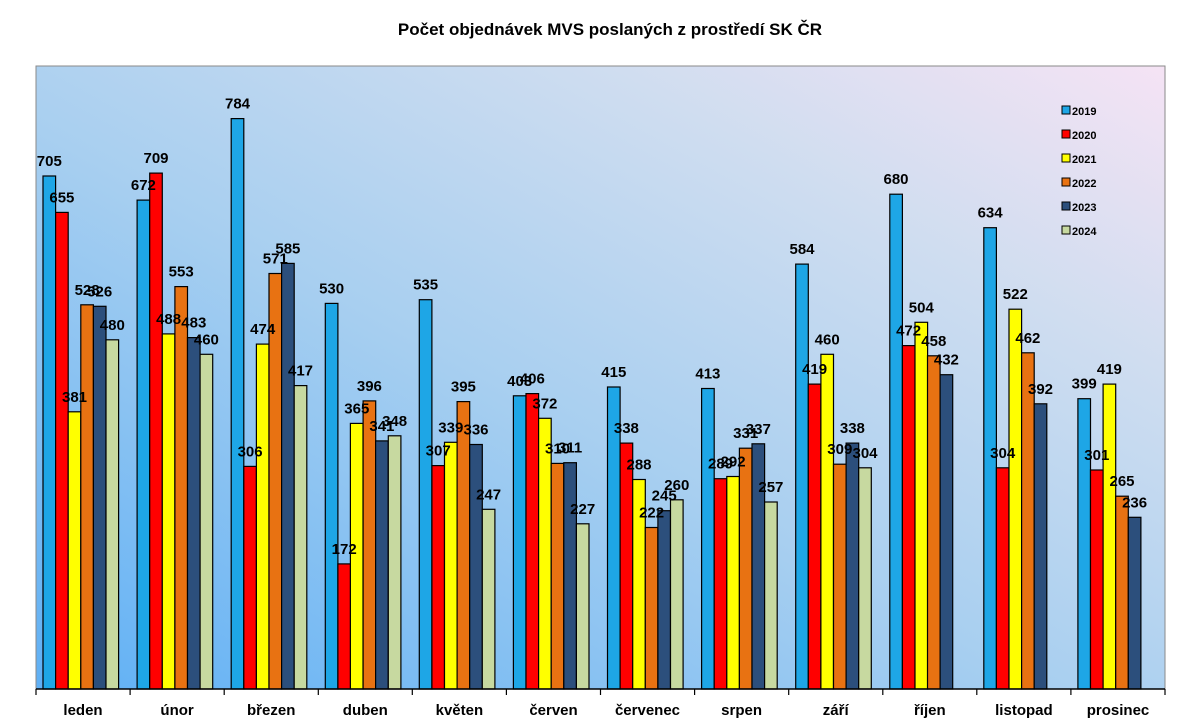 Image resolution: width=1192 pixels, height=725 pixels. What do you see at coordinates (1066, 134) in the screenshot?
I see `legend-swatch-2020` at bounding box center [1066, 134].